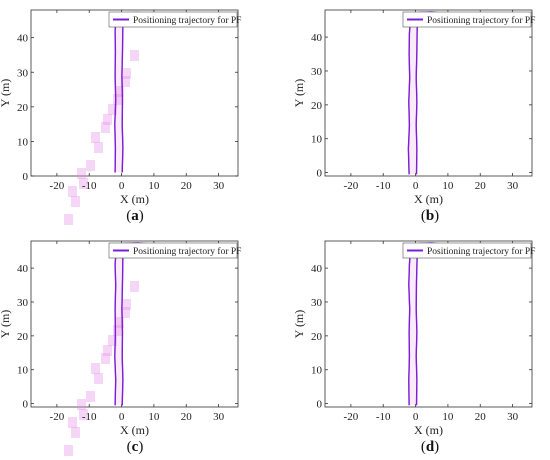  I want to click on panel-letter: d, so click(430, 447).